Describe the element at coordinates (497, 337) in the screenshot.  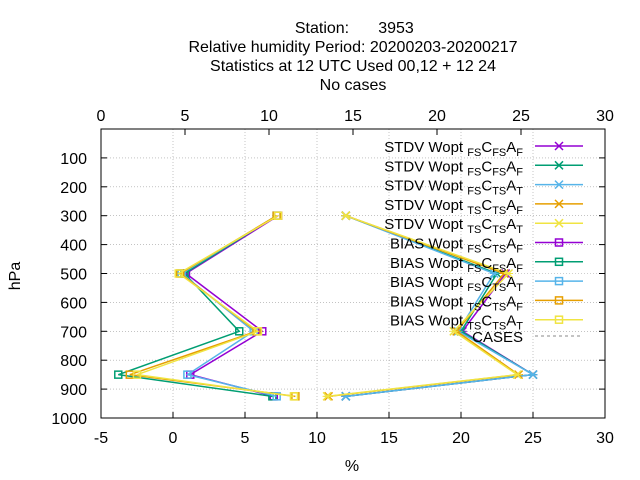
I see `legend-label-cases: CASES` at that location.